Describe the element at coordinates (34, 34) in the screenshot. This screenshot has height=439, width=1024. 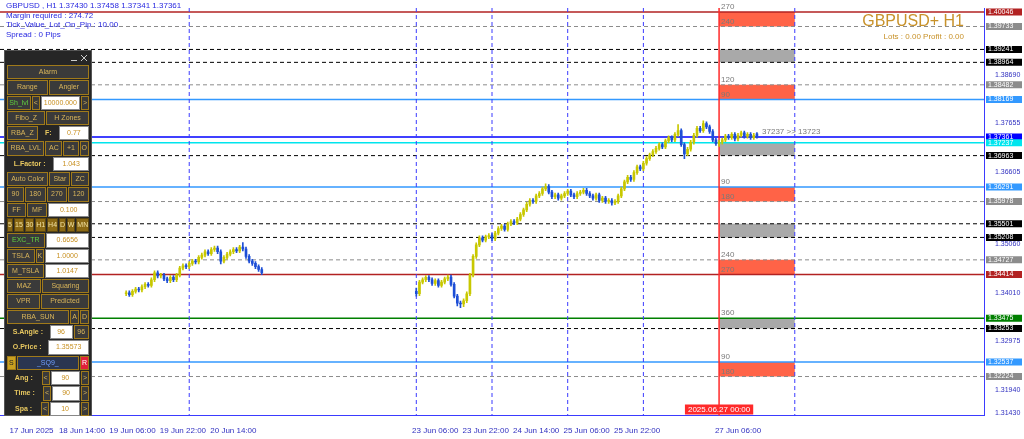
I see `annotation: Spread : 0 Pips` at that location.